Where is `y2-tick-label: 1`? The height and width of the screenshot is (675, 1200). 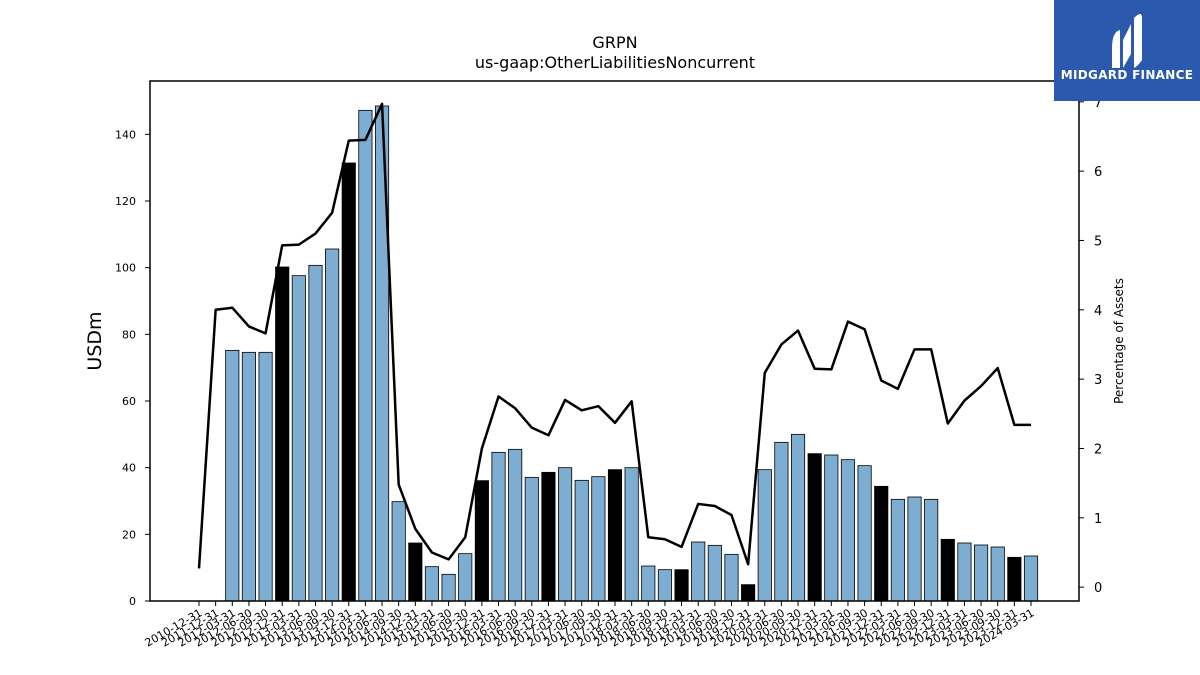
y2-tick-label: 1 is located at coordinates (1098, 519).